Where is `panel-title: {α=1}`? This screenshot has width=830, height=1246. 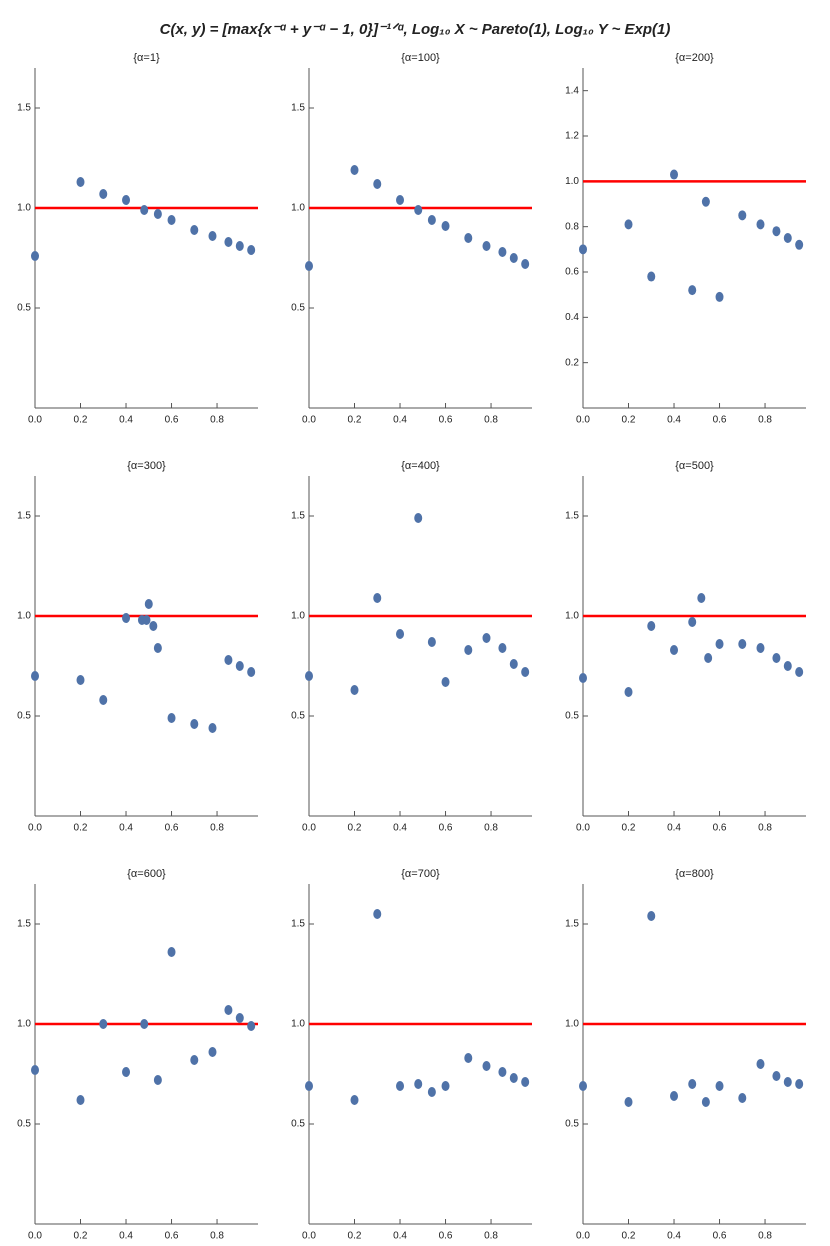 panel-title: {α=1} is located at coordinates (146, 58).